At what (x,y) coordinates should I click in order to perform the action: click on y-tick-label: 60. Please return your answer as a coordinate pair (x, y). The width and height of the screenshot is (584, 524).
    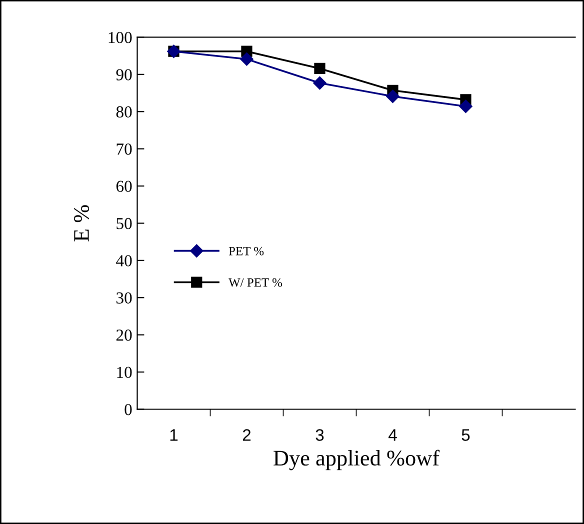
    Looking at the image, I should click on (124, 186).